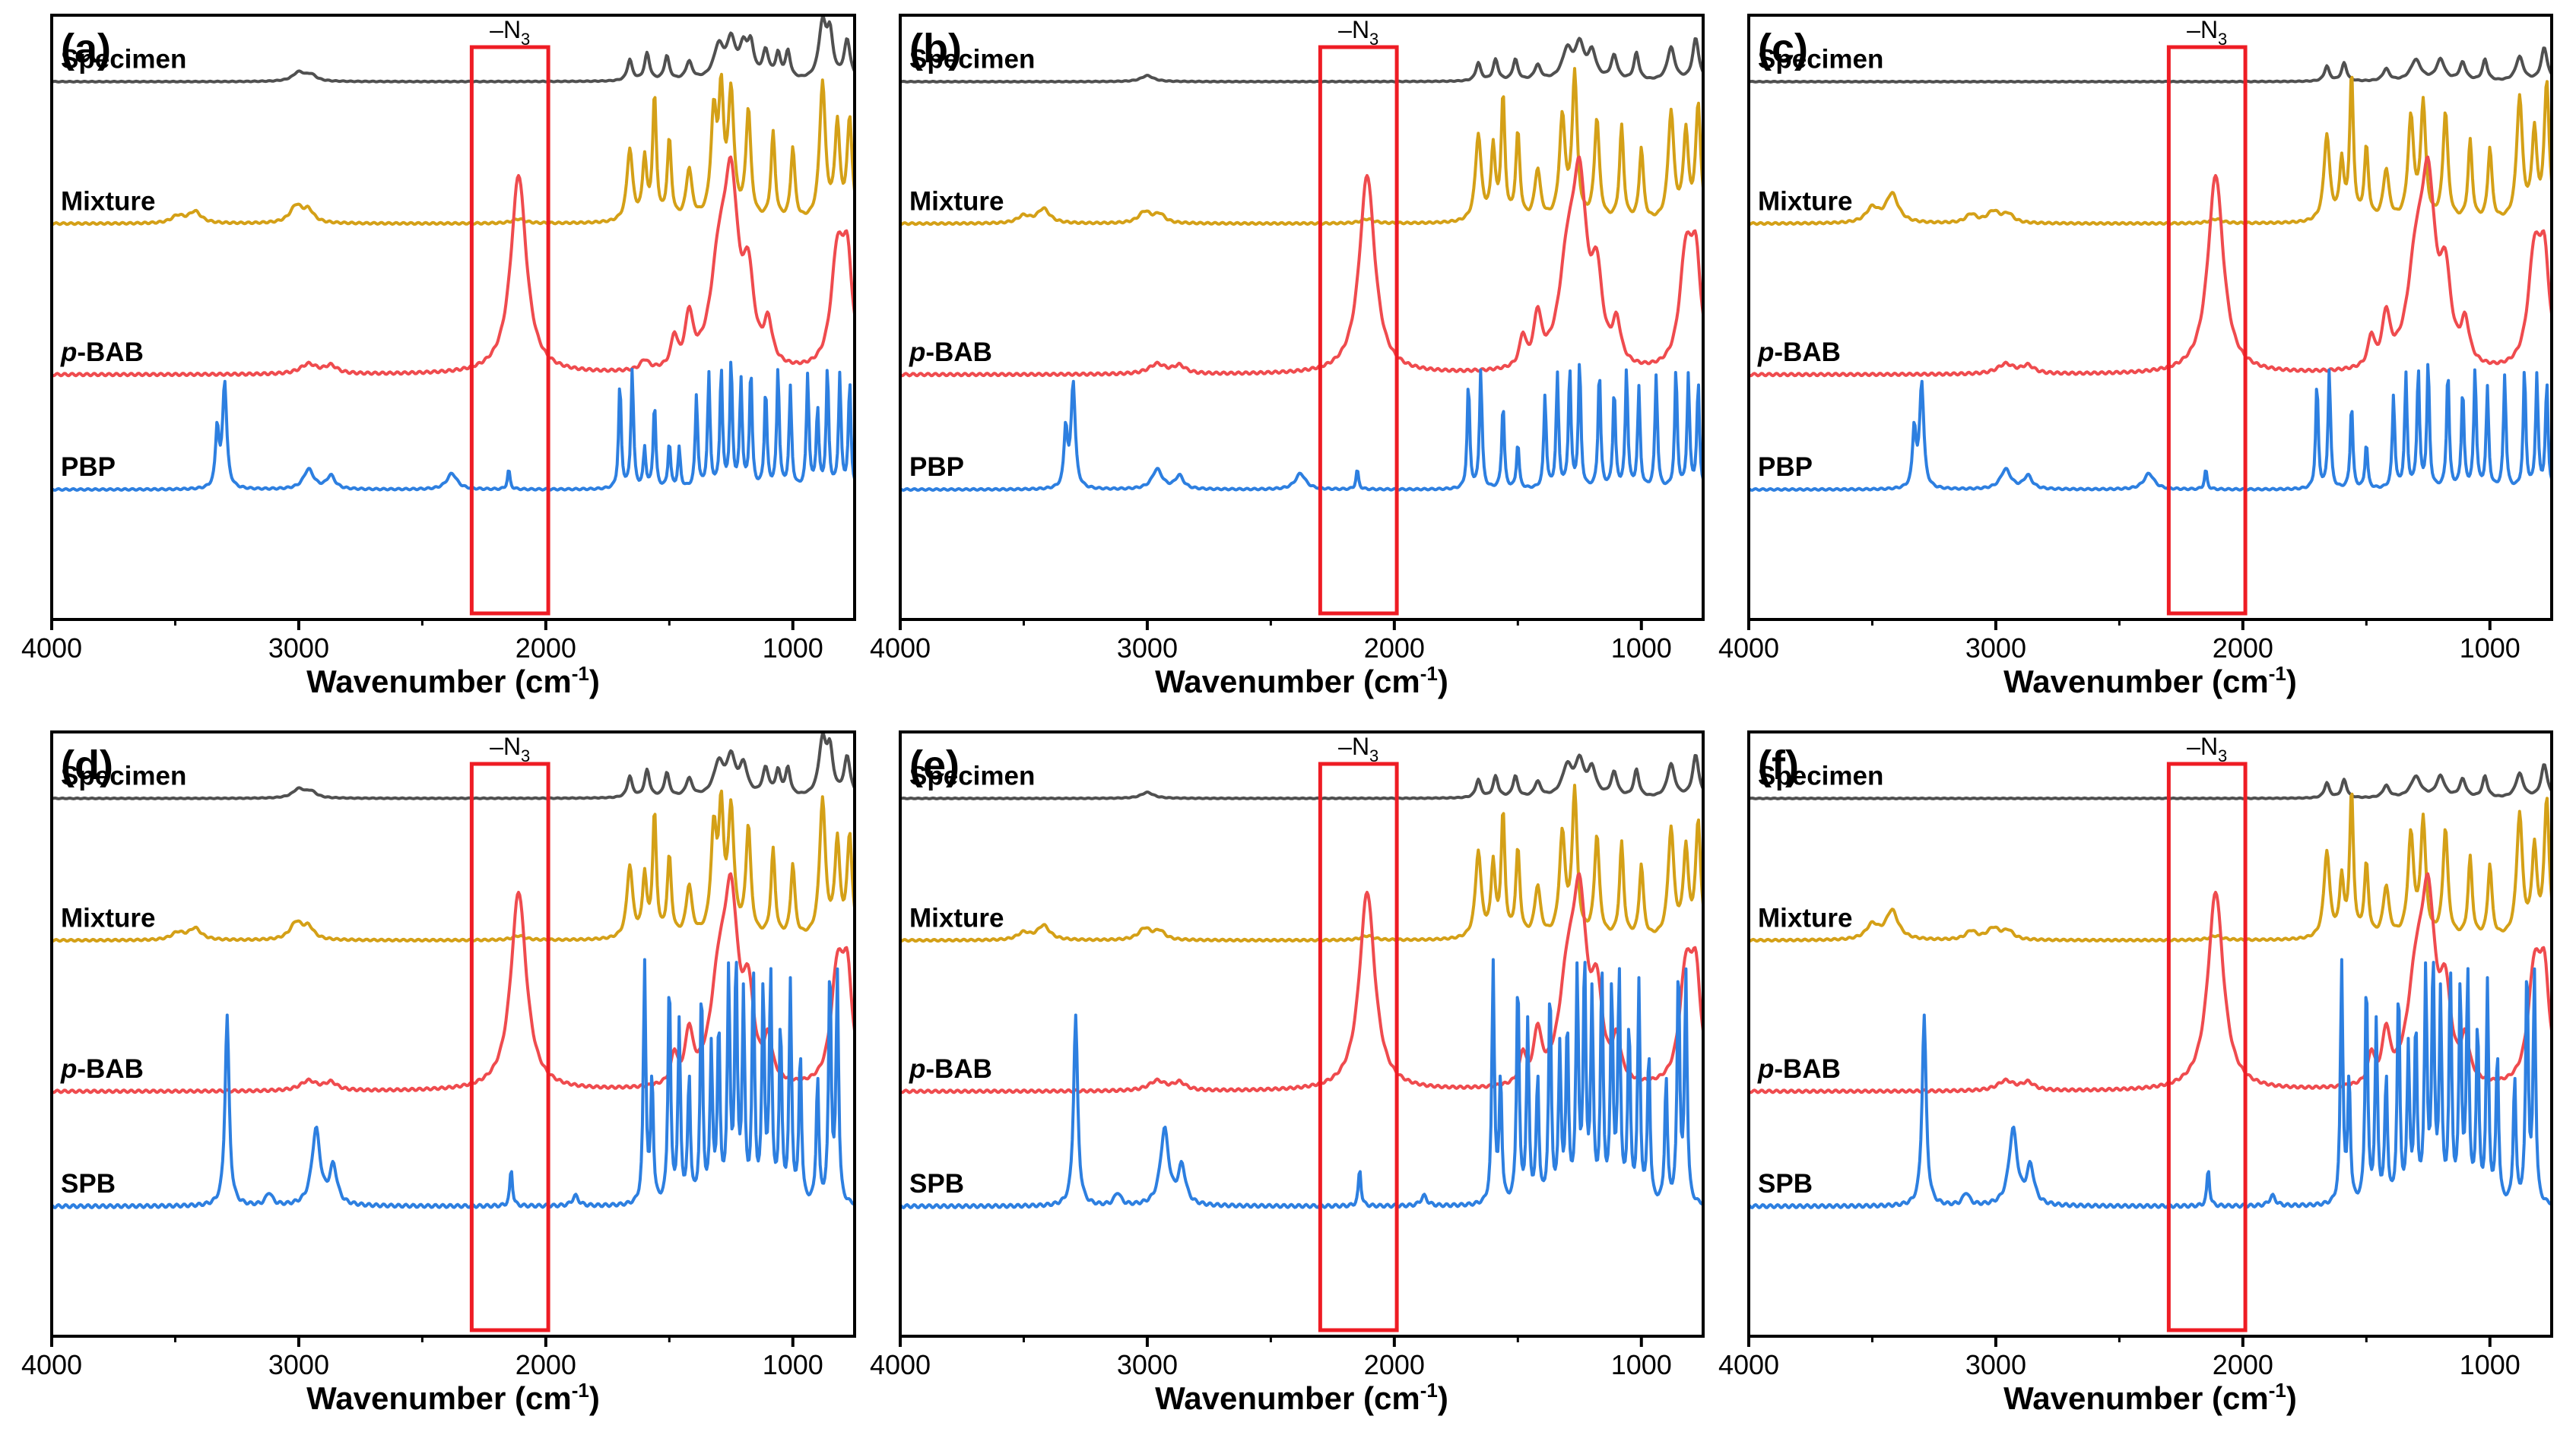 The width and height of the screenshot is (2576, 1432). I want to click on panel-letter: (c), so click(1783, 48).